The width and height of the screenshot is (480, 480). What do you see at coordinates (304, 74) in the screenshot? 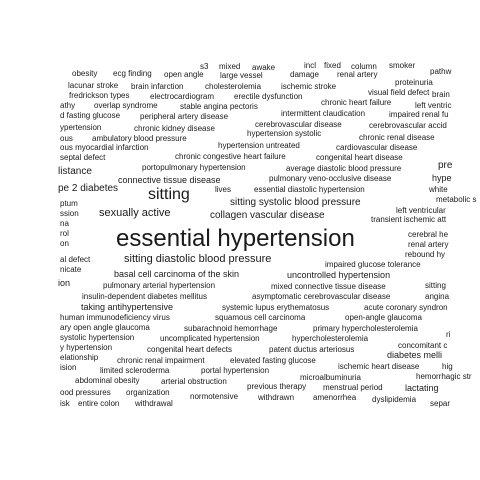
I see `cloud-word: damage` at bounding box center [304, 74].